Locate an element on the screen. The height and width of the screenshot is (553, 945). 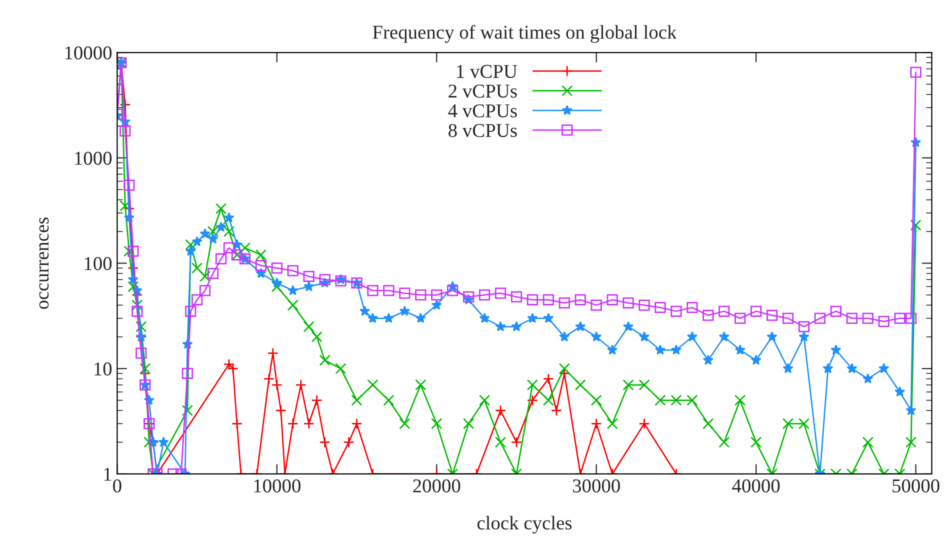
legend-label: 2 vCPUs is located at coordinates (482, 91).